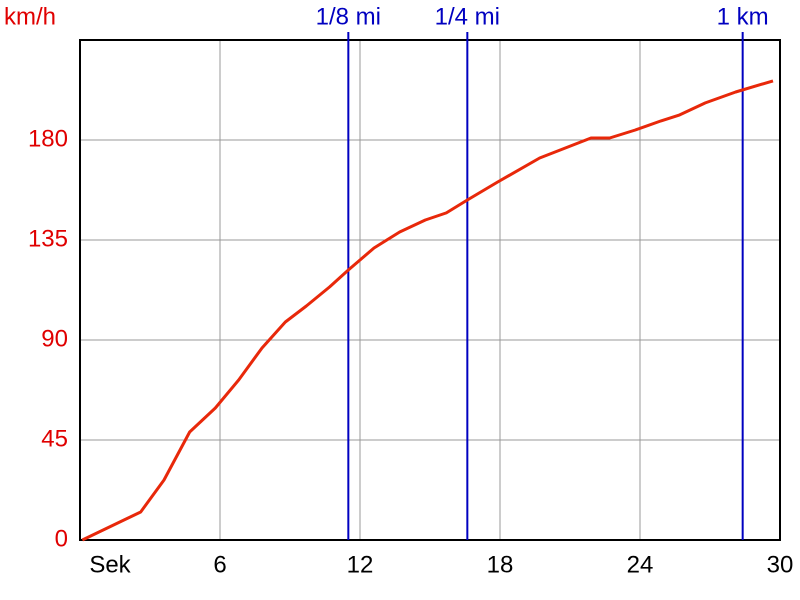  Describe the element at coordinates (360, 564) in the screenshot. I see `x-tick-label: 12` at that location.